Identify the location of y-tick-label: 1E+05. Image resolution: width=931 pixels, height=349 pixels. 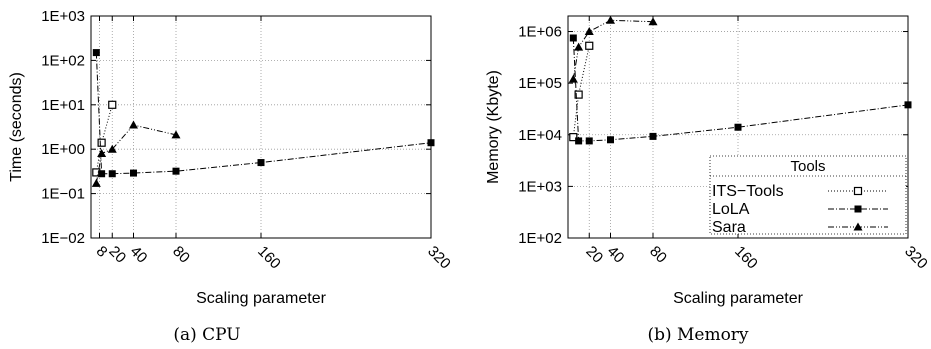
(540, 83).